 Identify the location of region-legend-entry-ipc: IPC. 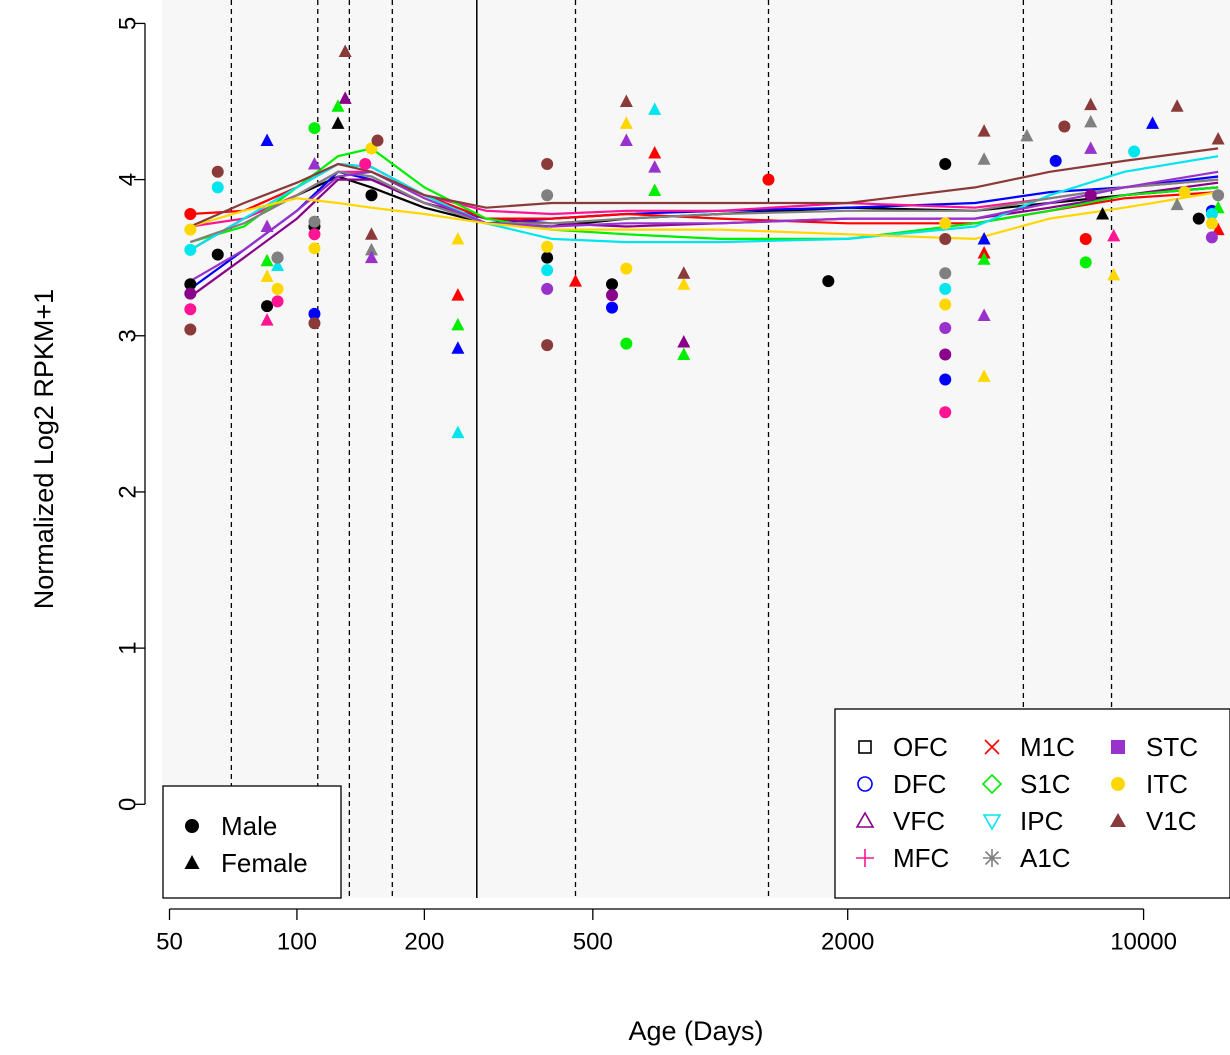
(1022, 821).